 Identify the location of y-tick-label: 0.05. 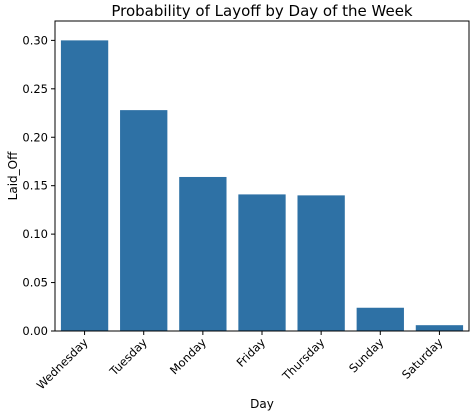
(35, 283).